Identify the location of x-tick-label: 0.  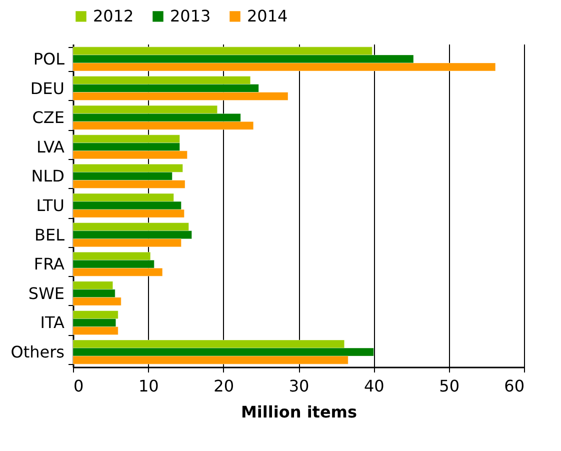
(79, 386).